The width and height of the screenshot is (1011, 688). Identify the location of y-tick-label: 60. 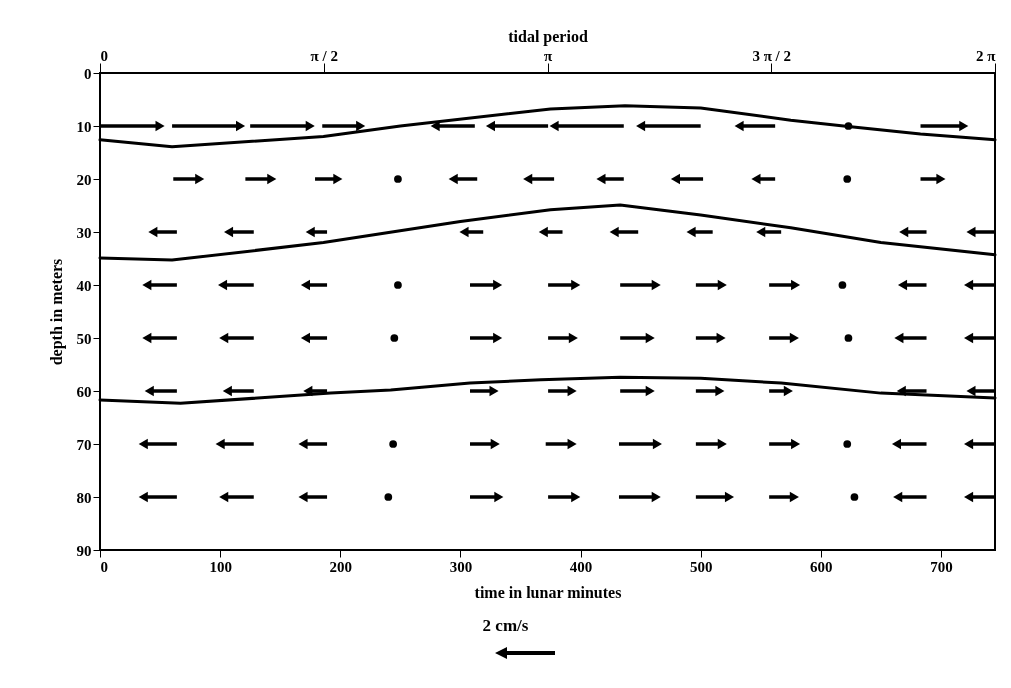
(84, 391).